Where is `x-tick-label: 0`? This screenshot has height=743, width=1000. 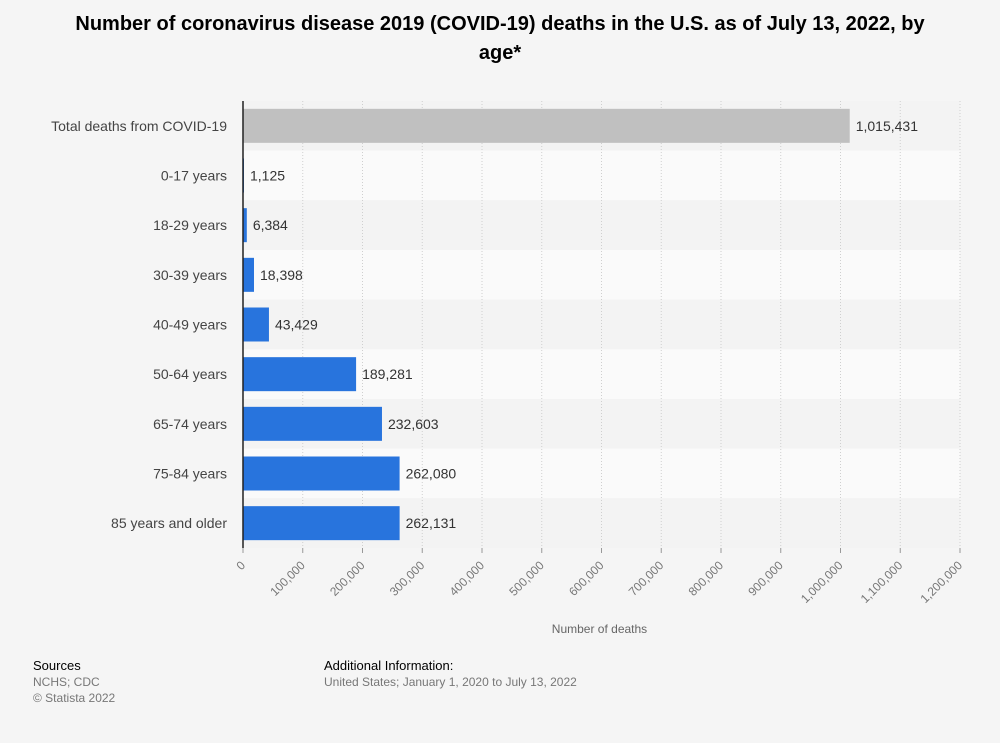 x-tick-label: 0 is located at coordinates (240, 565).